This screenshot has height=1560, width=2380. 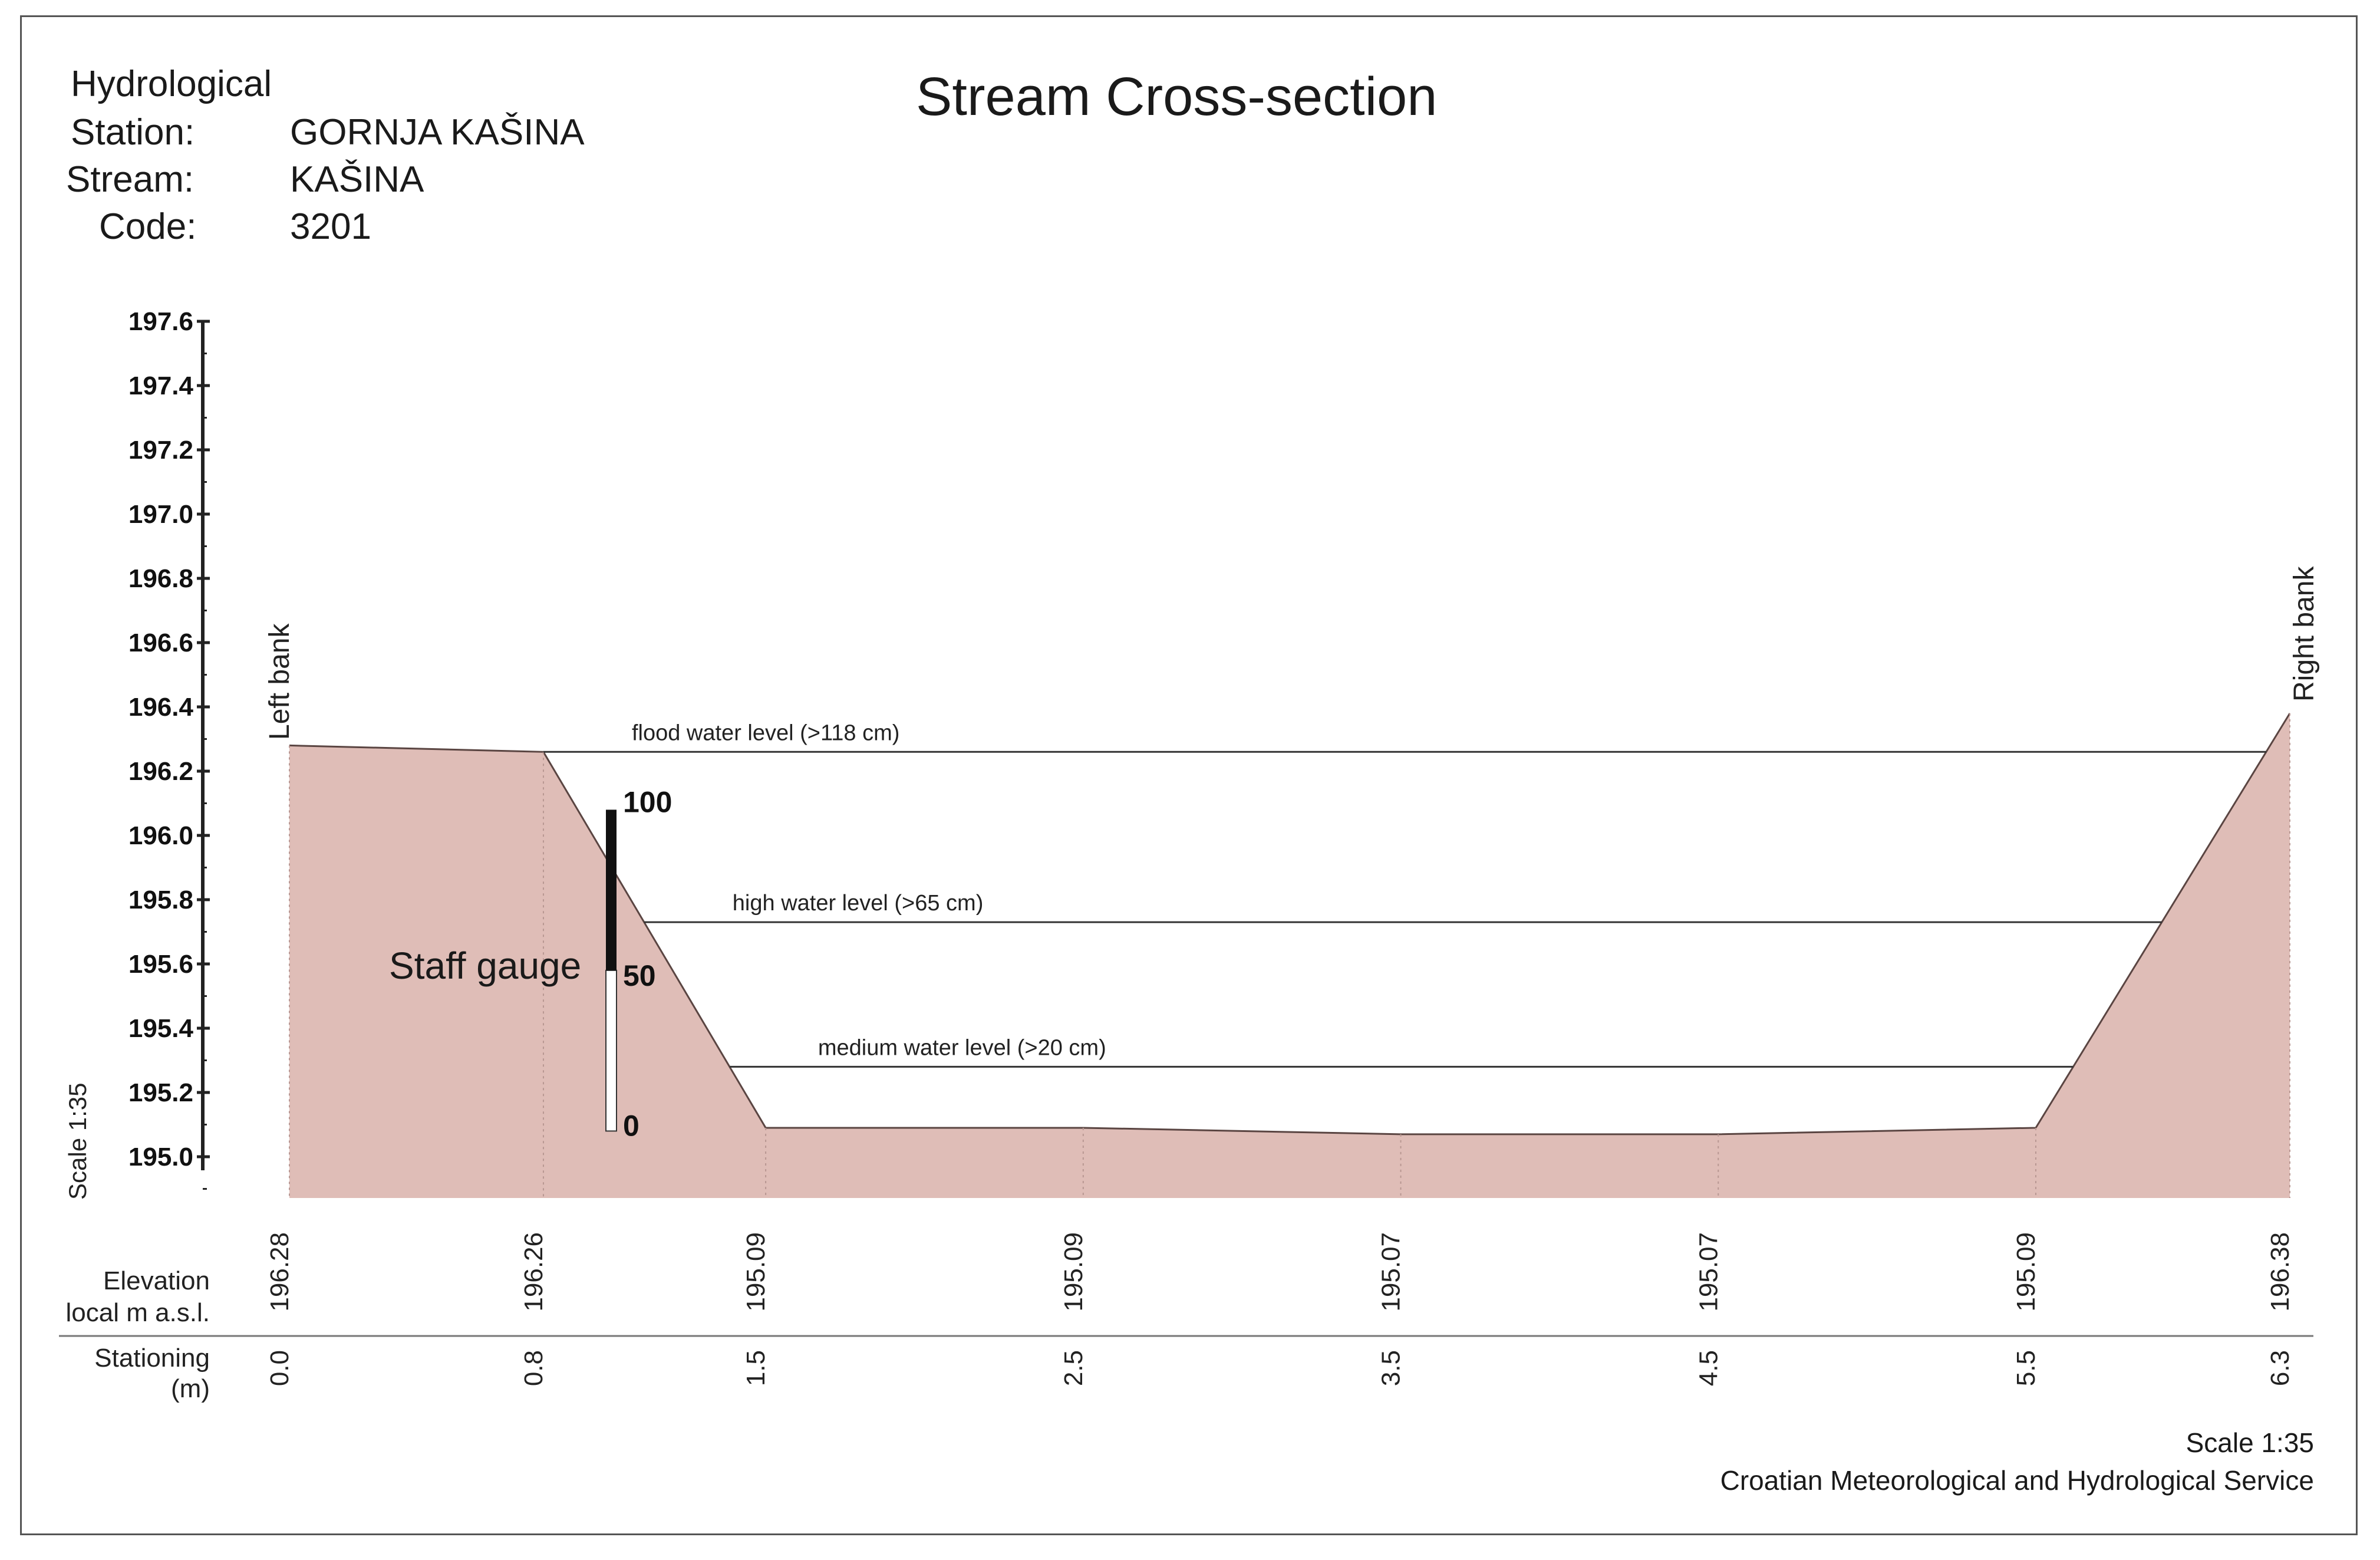 I want to click on elevation-value-3: 195.09, so click(x=1073, y=1272).